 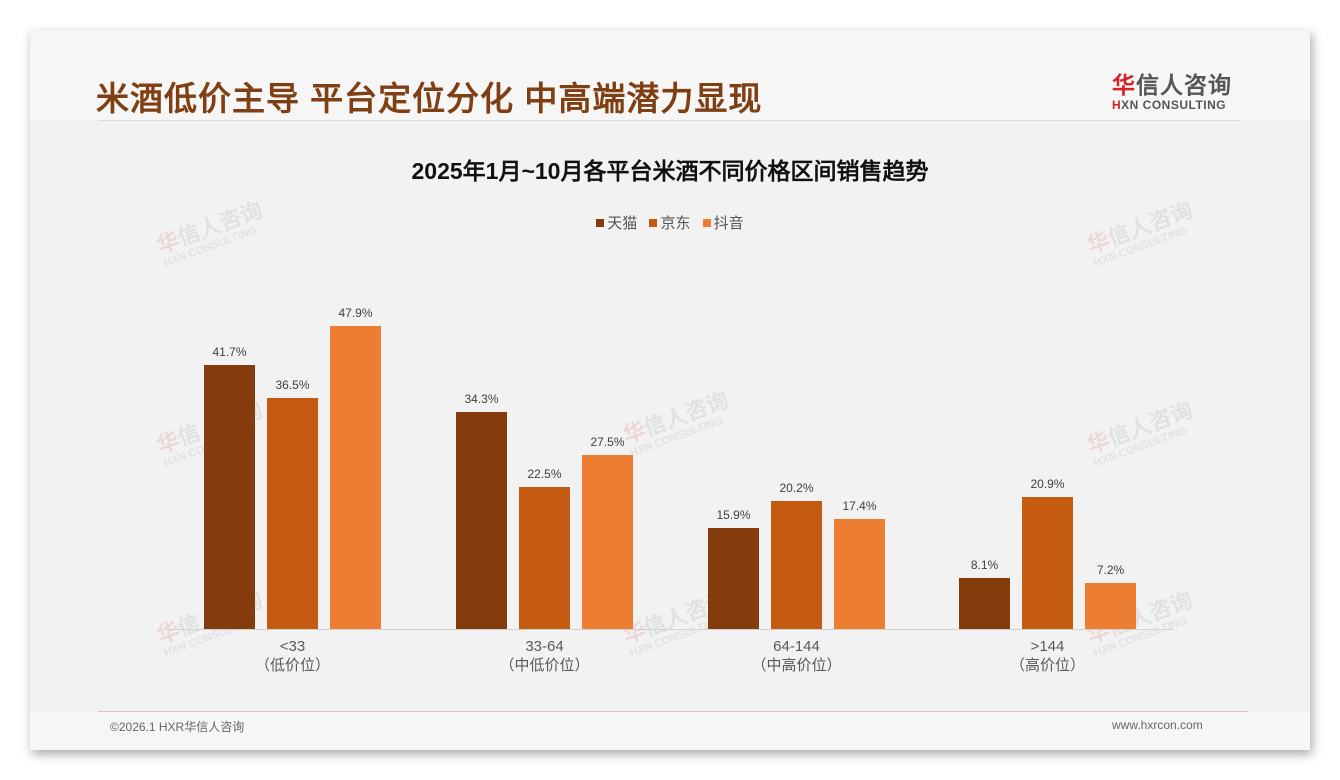 What do you see at coordinates (545, 656) in the screenshot?
I see `category-label: 33-64 （中低价位）` at bounding box center [545, 656].